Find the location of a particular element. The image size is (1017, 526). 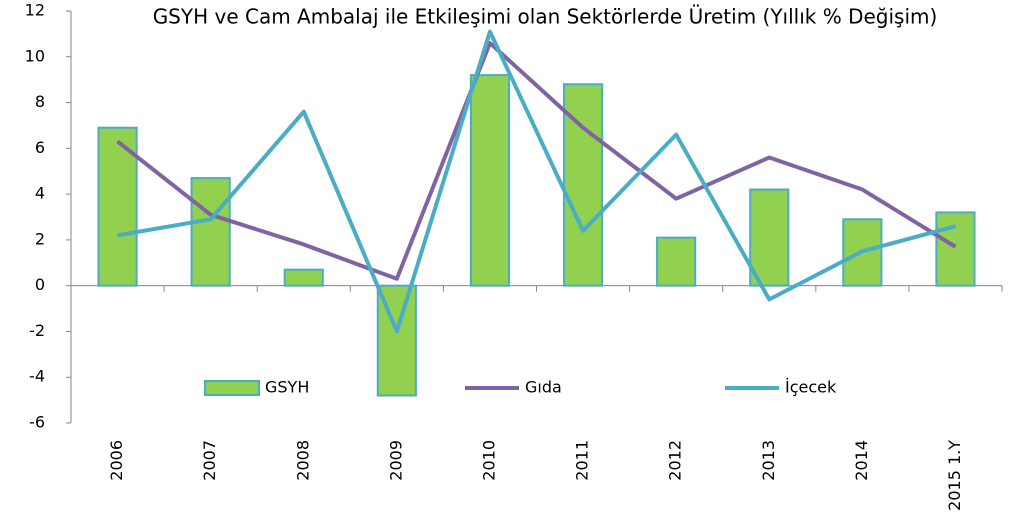

x-tick-label: 2012 is located at coordinates (675, 460).